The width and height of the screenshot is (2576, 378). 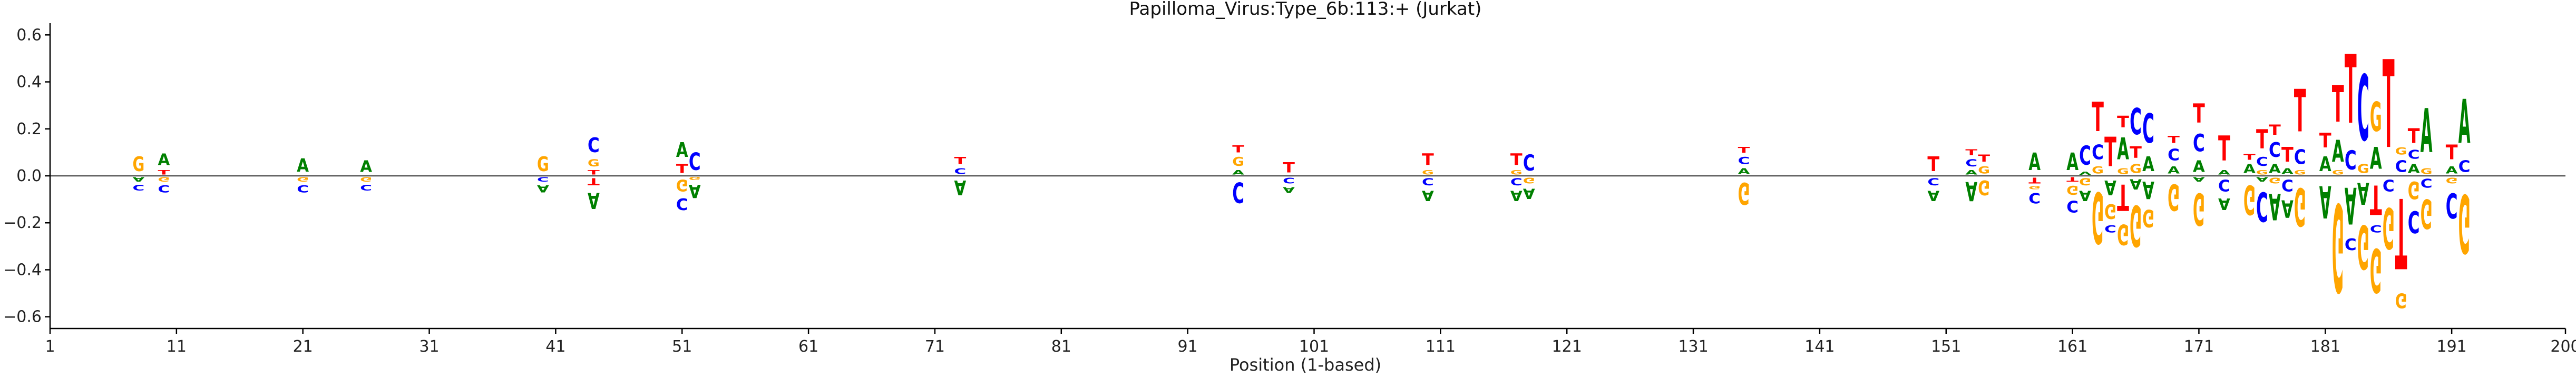 I want to click on y-tick-label: 0.6, so click(x=29, y=35).